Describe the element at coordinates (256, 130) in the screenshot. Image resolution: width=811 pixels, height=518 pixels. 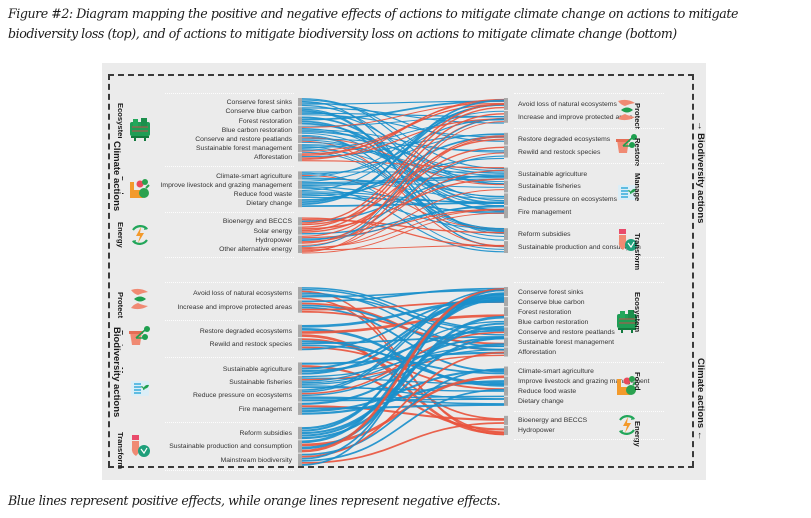
I see `top-source-label: Blue carbon restoration` at that location.